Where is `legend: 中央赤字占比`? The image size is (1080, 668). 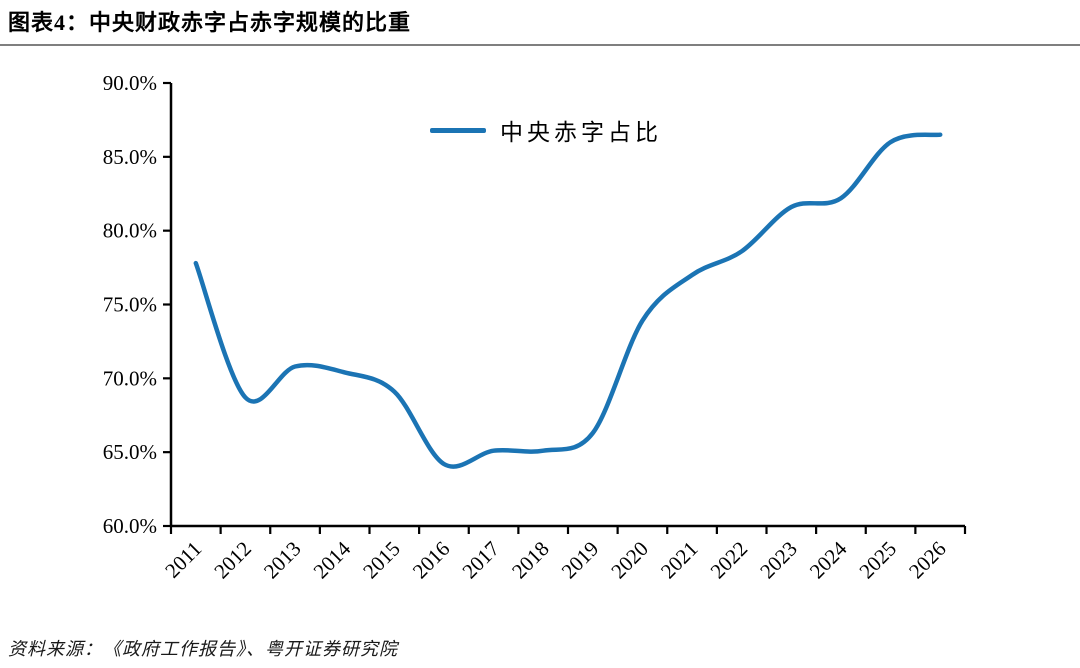
legend: 中央赤字占比 is located at coordinates (546, 130).